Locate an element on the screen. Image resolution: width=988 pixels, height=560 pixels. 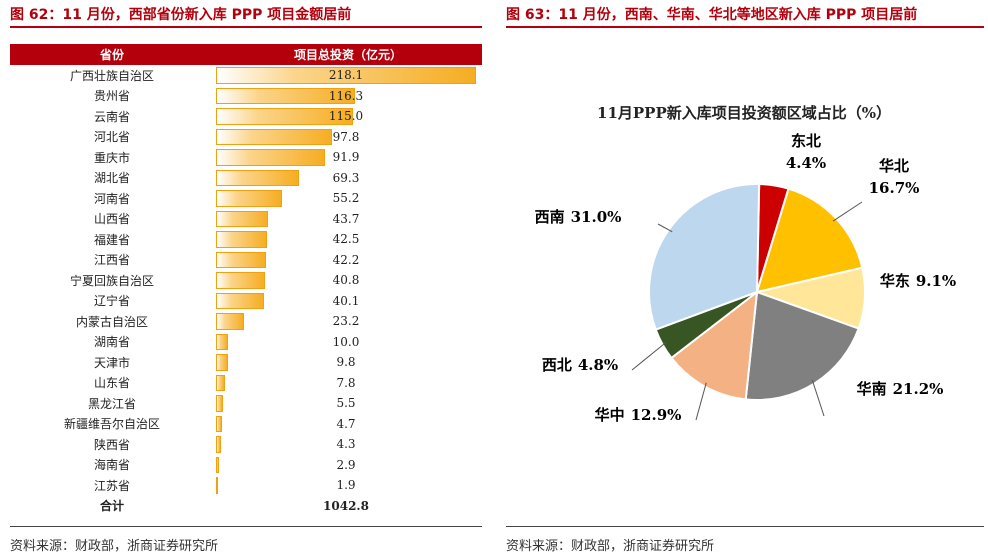
table-row: 贵州省 116.3 is located at coordinates (246, 96).